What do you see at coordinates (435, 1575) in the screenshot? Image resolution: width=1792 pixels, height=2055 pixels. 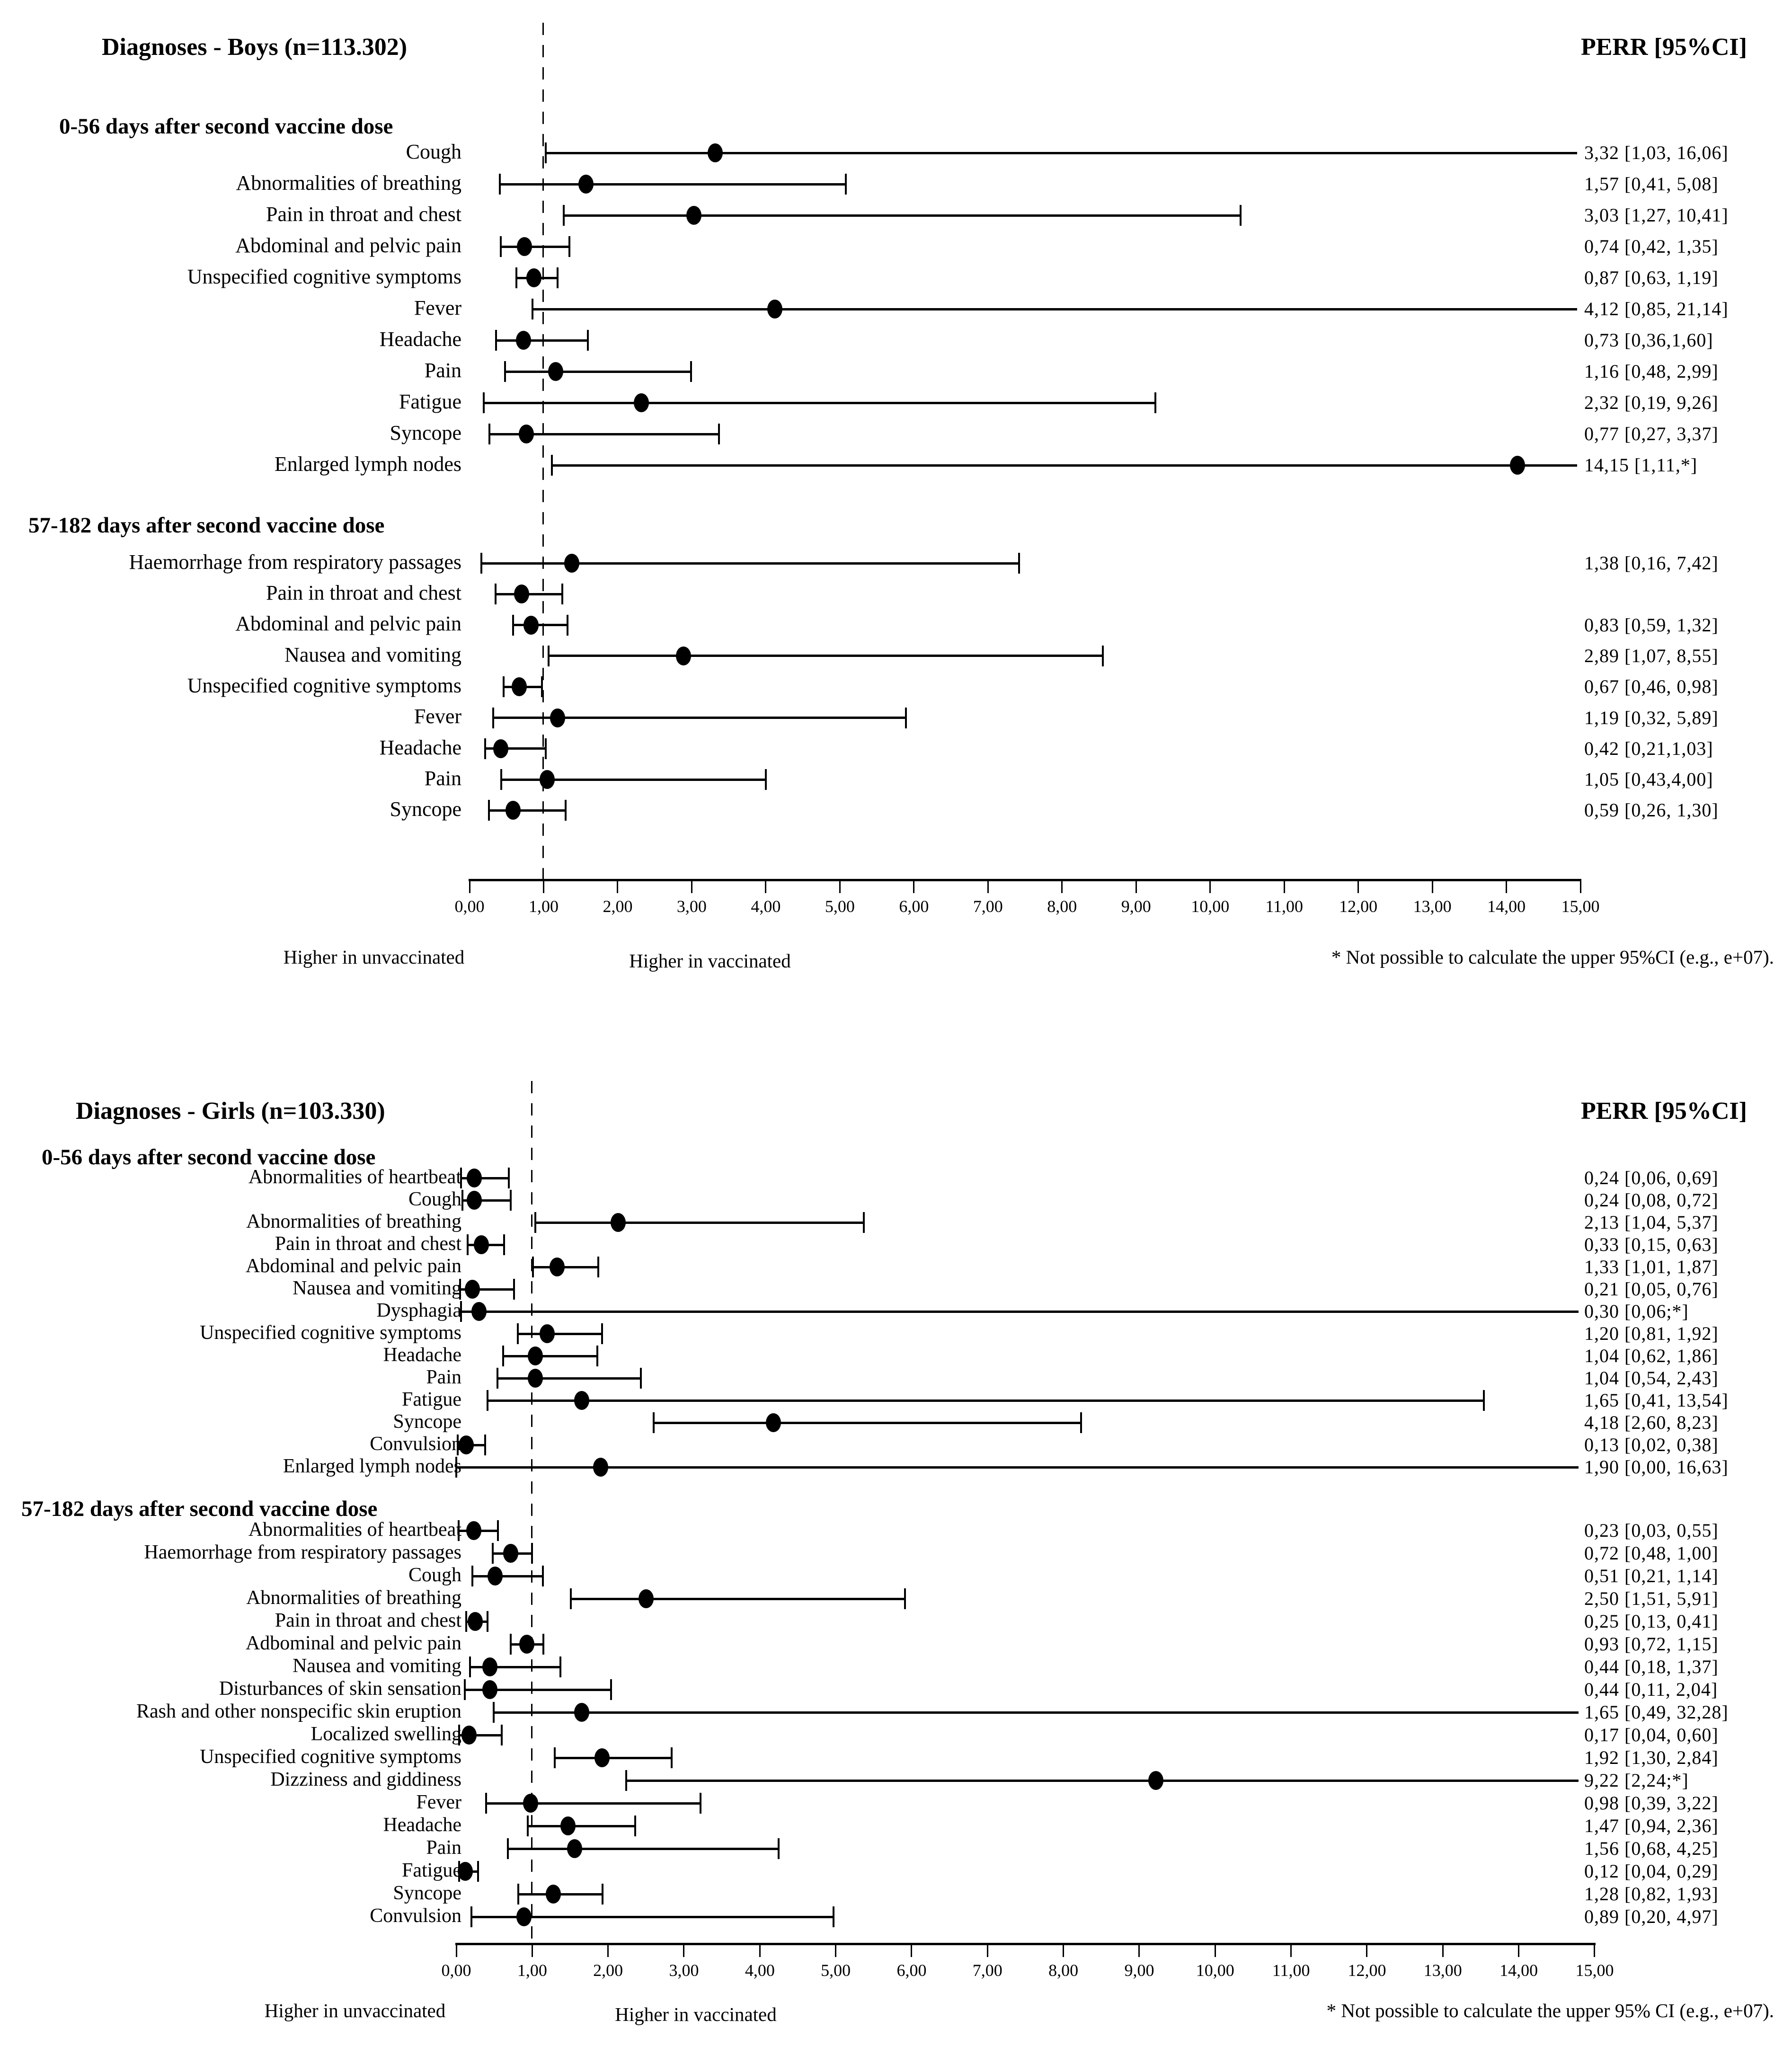 I see `row-label: Cough` at bounding box center [435, 1575].